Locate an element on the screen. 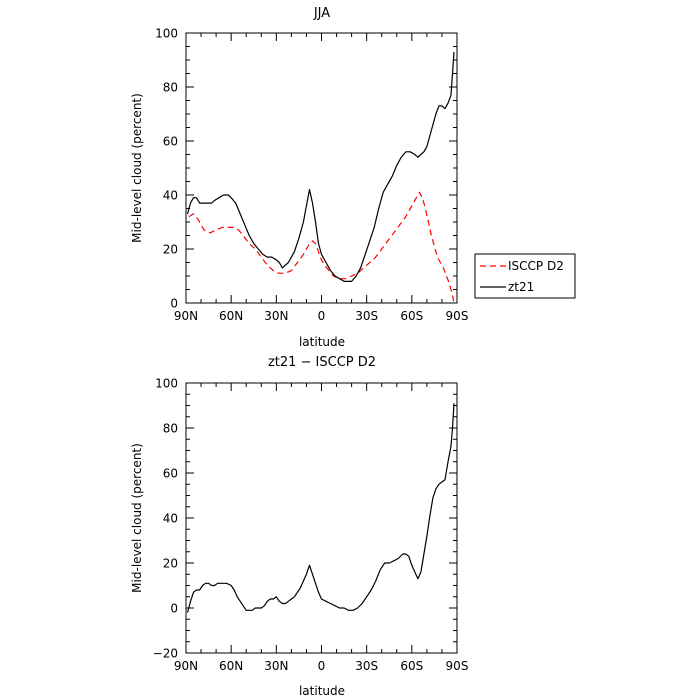 The image size is (700, 700). top-y-axis-label: Mid-level cloud (percent) is located at coordinates (137, 168).